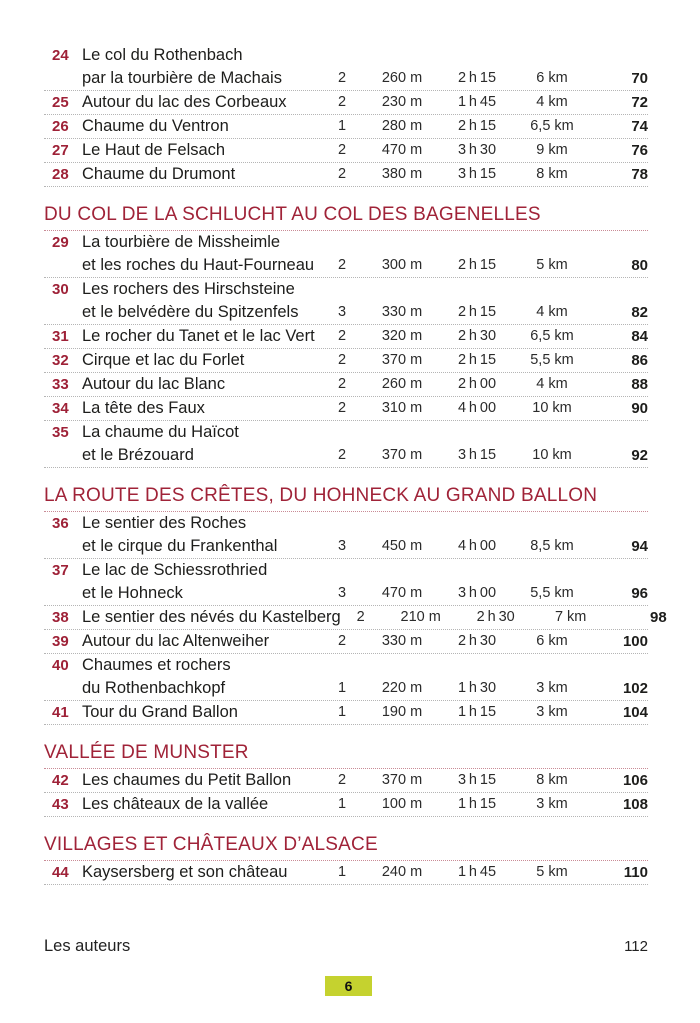 The image size is (700, 1023). What do you see at coordinates (639, 546) in the screenshot?
I see `entry-page-number: 94` at bounding box center [639, 546].